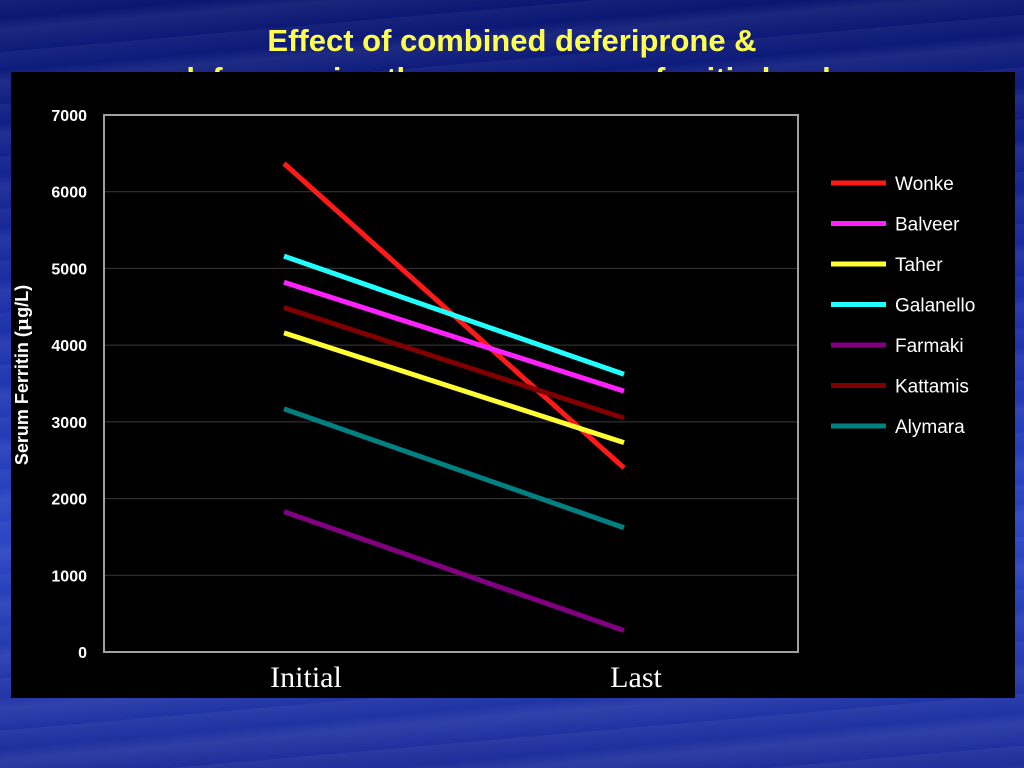 The image size is (1024, 768). I want to click on y-tick-label: 0, so click(82, 653).